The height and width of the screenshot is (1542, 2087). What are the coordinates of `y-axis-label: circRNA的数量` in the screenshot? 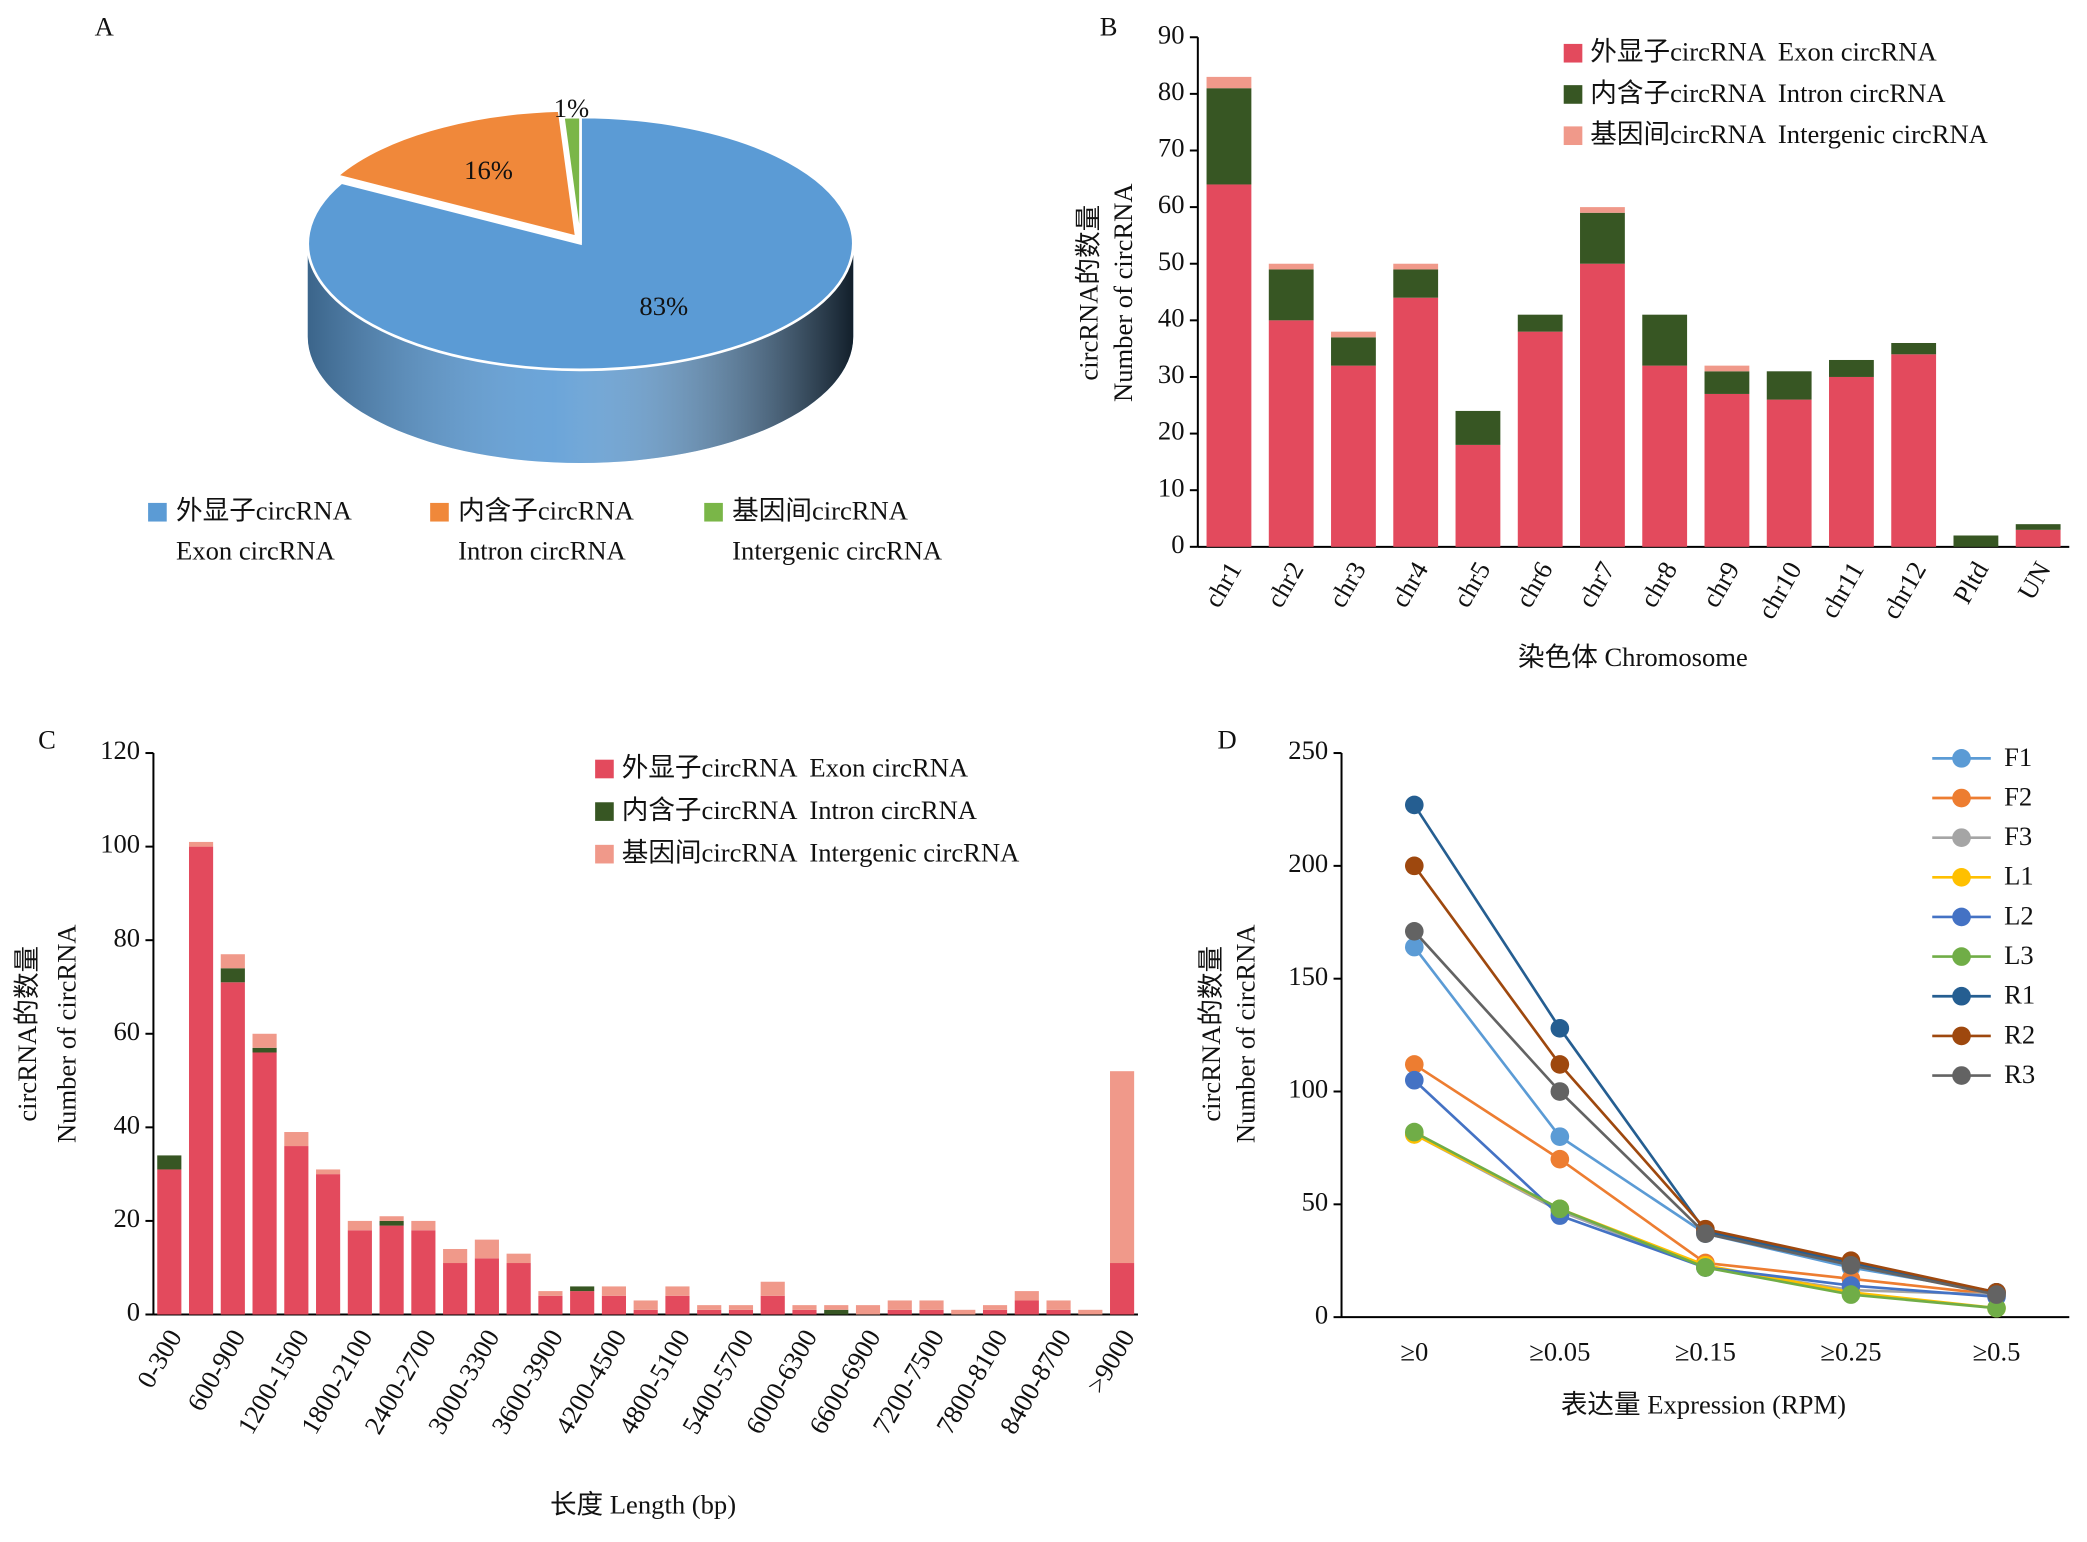 It's located at (1211, 1034).